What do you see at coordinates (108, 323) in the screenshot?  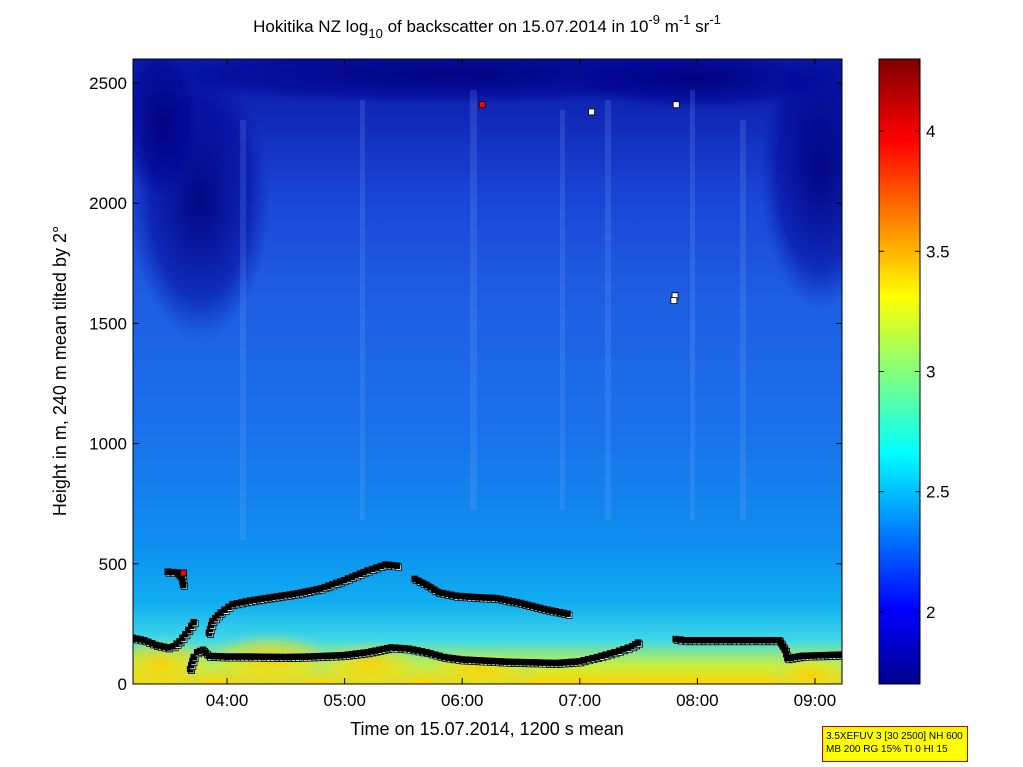 I see `y-tick-label: 1500` at bounding box center [108, 323].